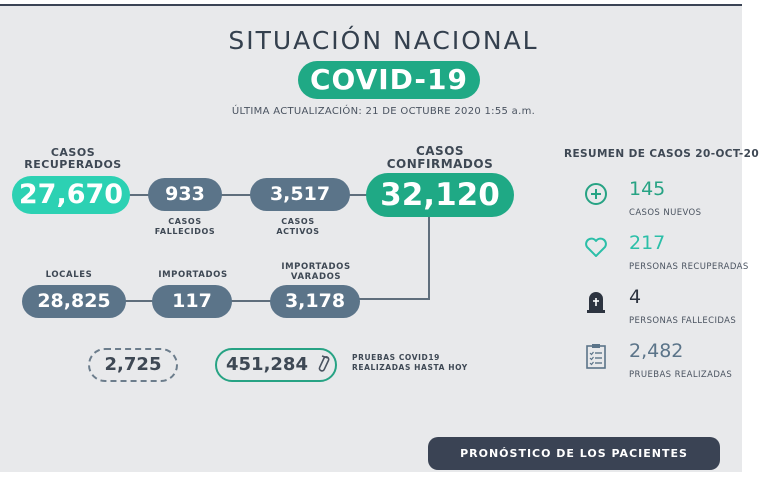  Describe the element at coordinates (681, 375) in the screenshot. I see `pruebas-realizadas-label: PRUEBAS REALIZADAS` at that location.